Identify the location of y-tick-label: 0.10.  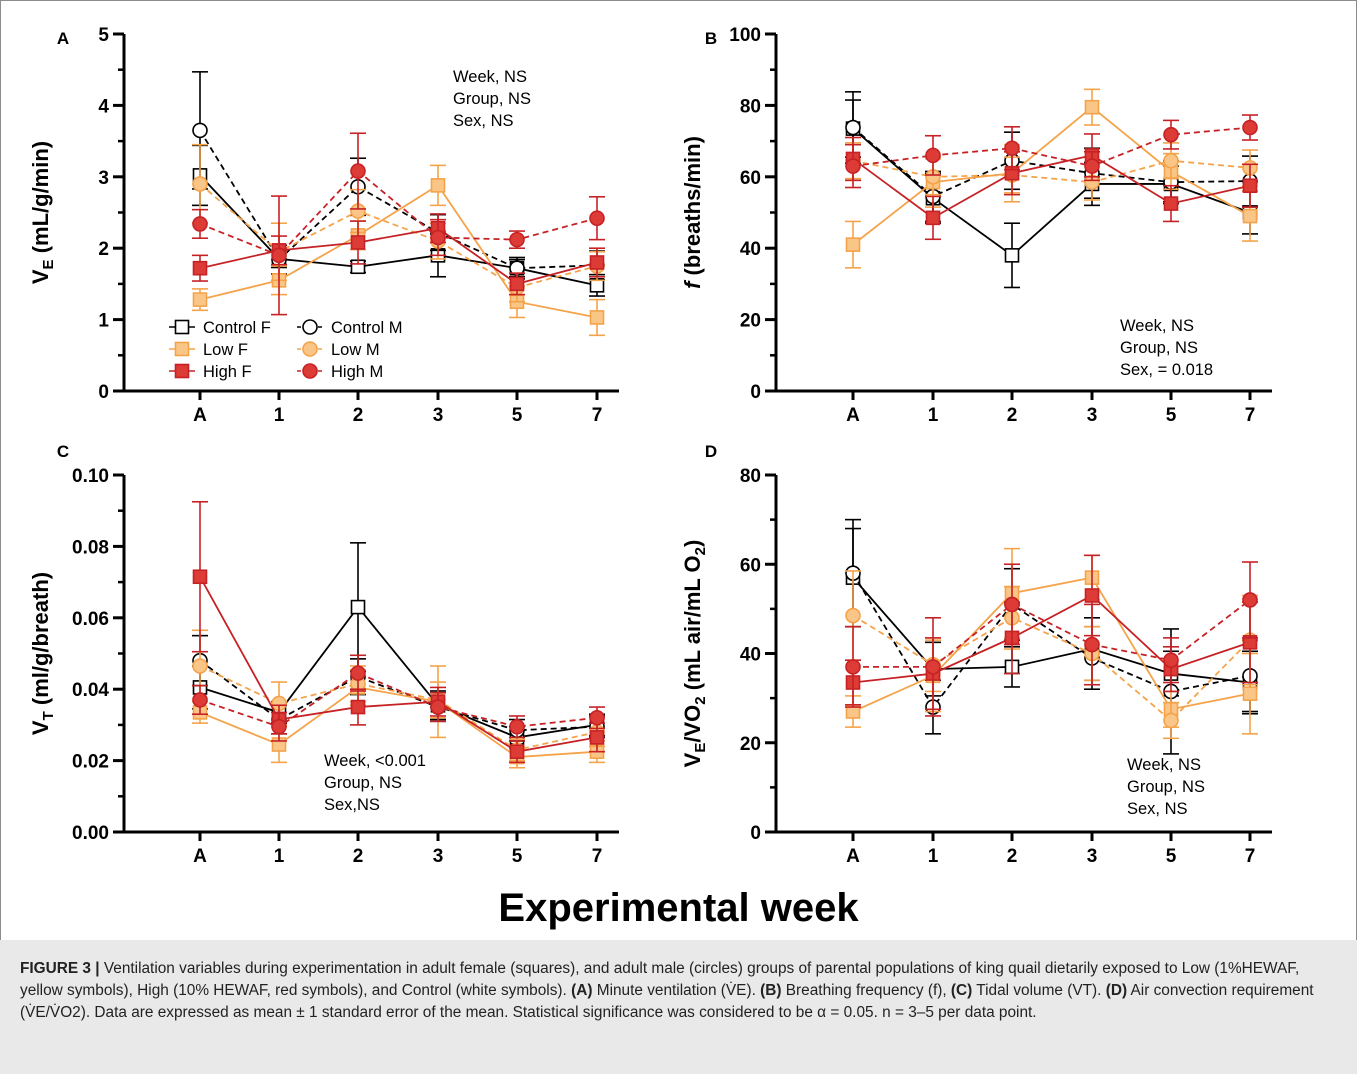
(90, 476).